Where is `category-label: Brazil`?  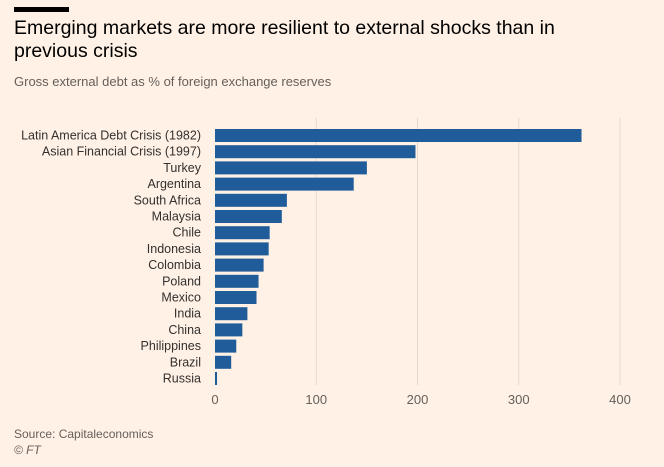 category-label: Brazil is located at coordinates (185, 362).